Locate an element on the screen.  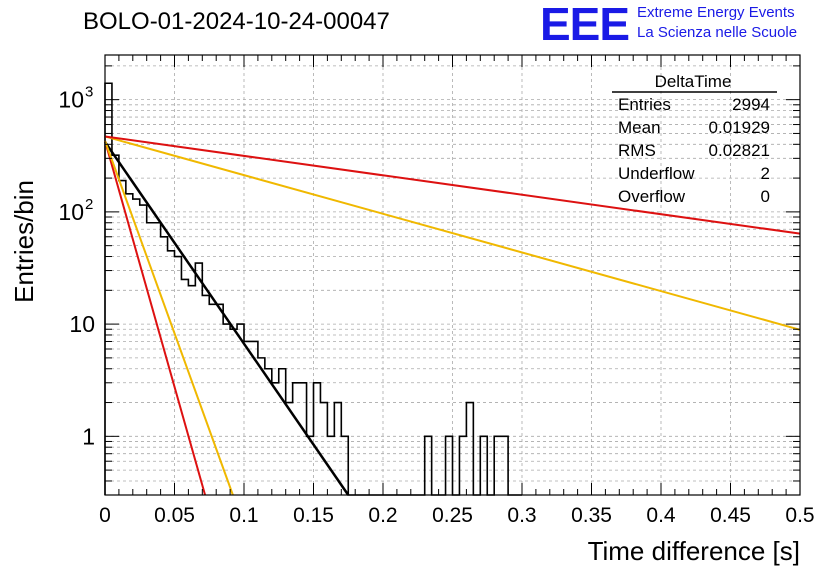
x-tick-label: 0.1 is located at coordinates (243, 515).